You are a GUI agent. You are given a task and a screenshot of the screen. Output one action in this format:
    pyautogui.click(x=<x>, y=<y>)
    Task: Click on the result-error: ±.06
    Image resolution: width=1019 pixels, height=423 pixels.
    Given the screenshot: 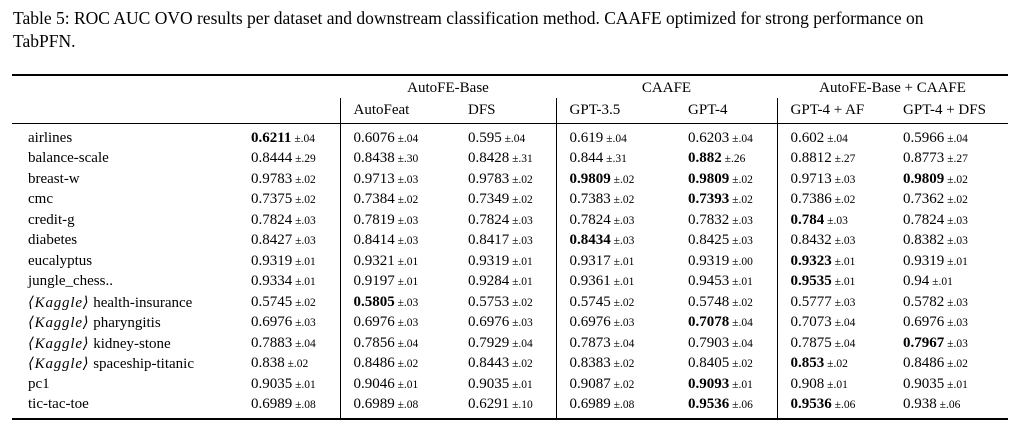 What is the action you would take?
    pyautogui.click(x=948, y=405)
    